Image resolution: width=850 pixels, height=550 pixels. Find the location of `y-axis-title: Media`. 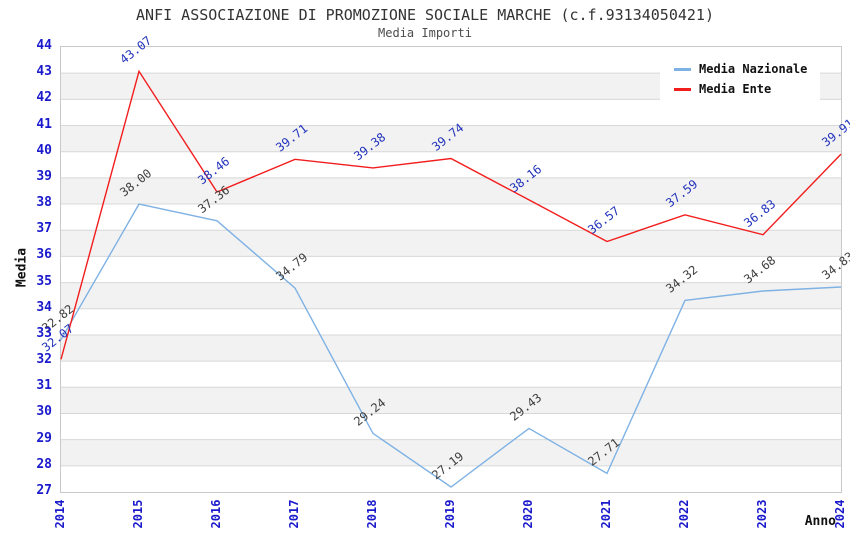

y-axis-title: Media is located at coordinates (22, 267).